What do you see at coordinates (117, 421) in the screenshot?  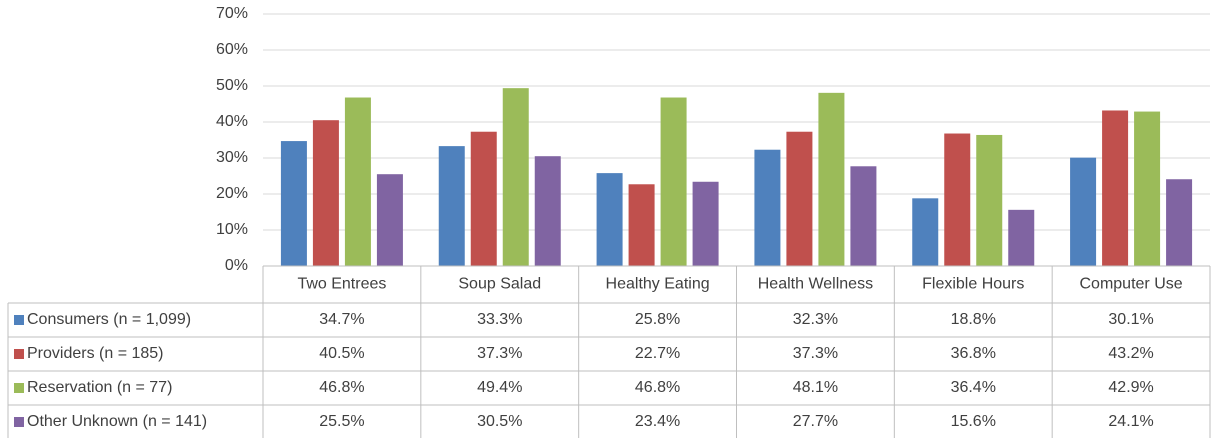 I see `legend-label: Other Unknown (n = 141)` at bounding box center [117, 421].